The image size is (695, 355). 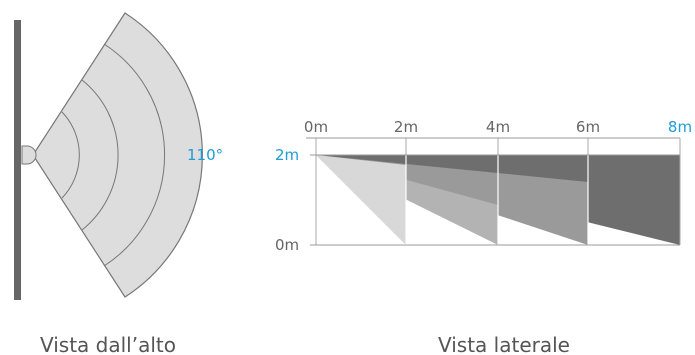 I want to click on height-label-top: 2m, so click(x=287, y=155).